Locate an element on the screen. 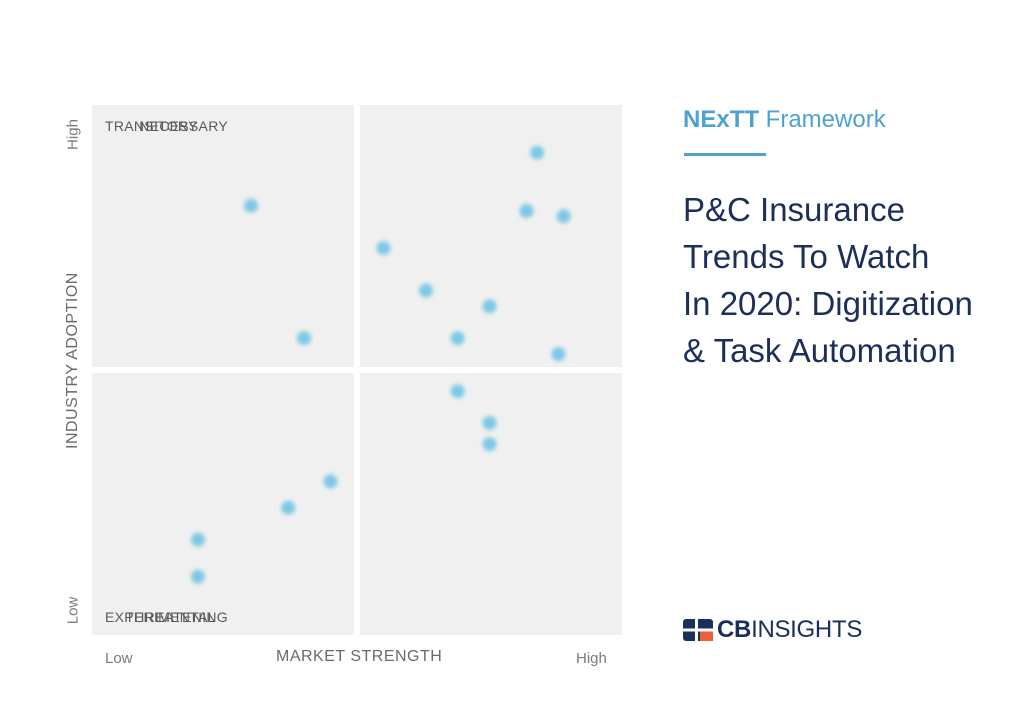  cbinsights-logo: CBINSIGHTS is located at coordinates (773, 629).